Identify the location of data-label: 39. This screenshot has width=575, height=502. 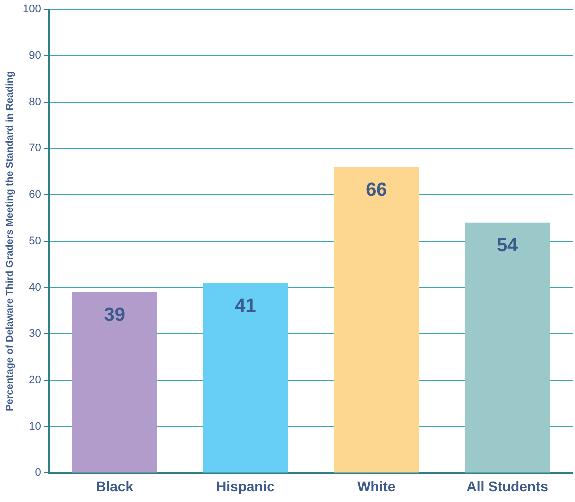
(115, 315).